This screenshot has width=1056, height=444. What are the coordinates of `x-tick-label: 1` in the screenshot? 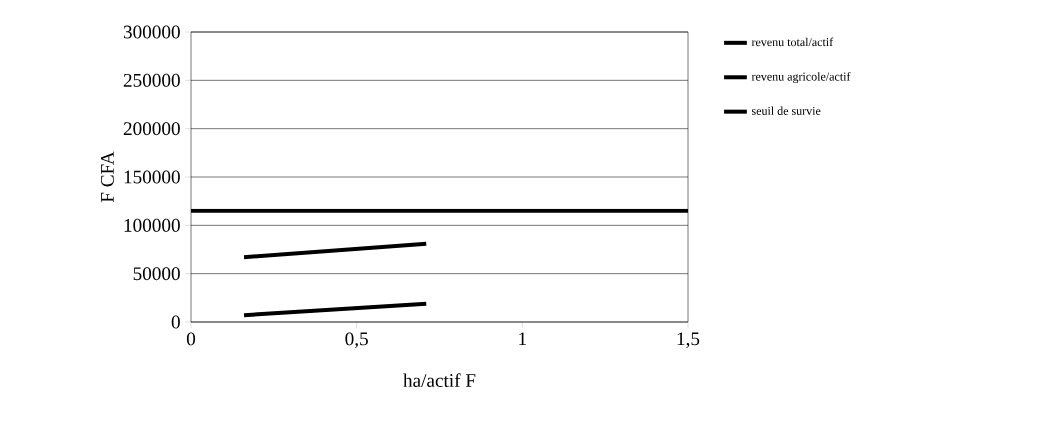 It's located at (522, 339).